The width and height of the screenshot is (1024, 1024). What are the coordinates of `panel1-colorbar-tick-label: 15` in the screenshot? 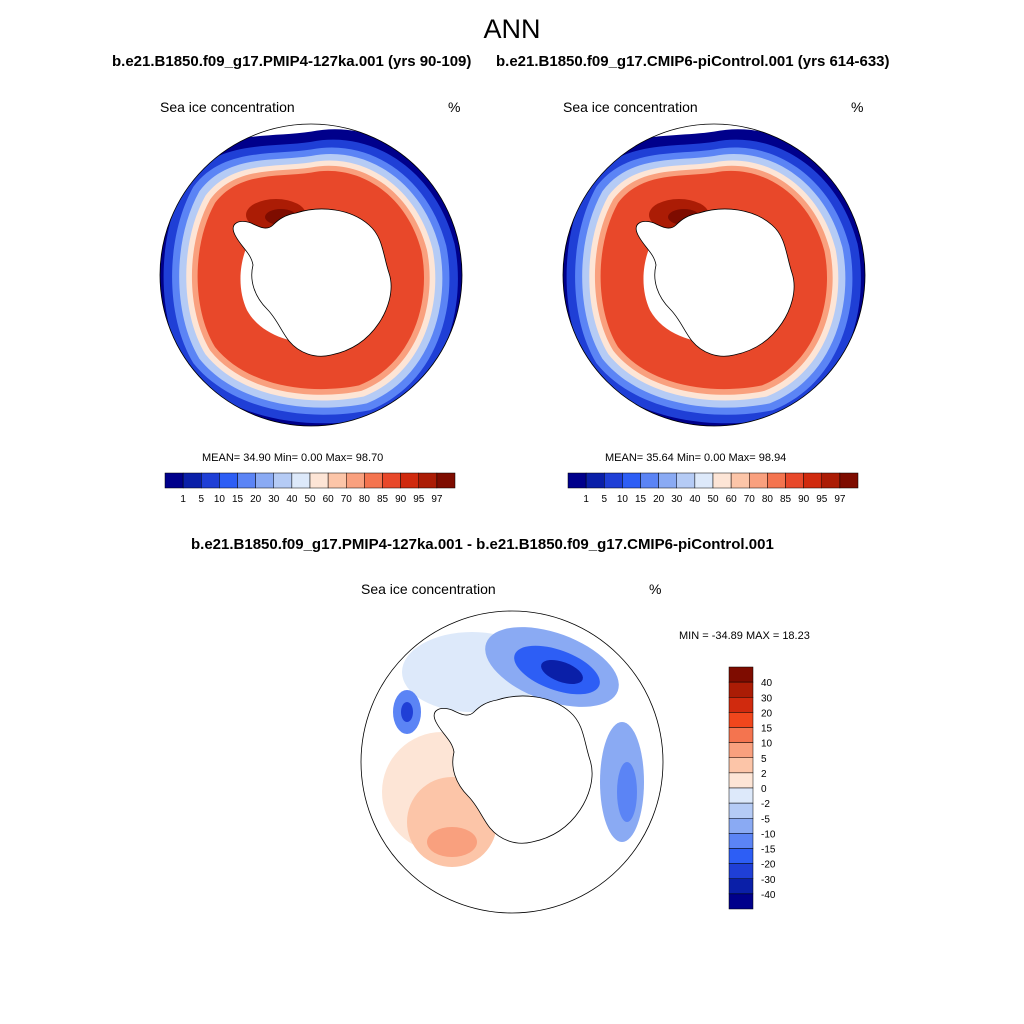 It's located at (238, 499).